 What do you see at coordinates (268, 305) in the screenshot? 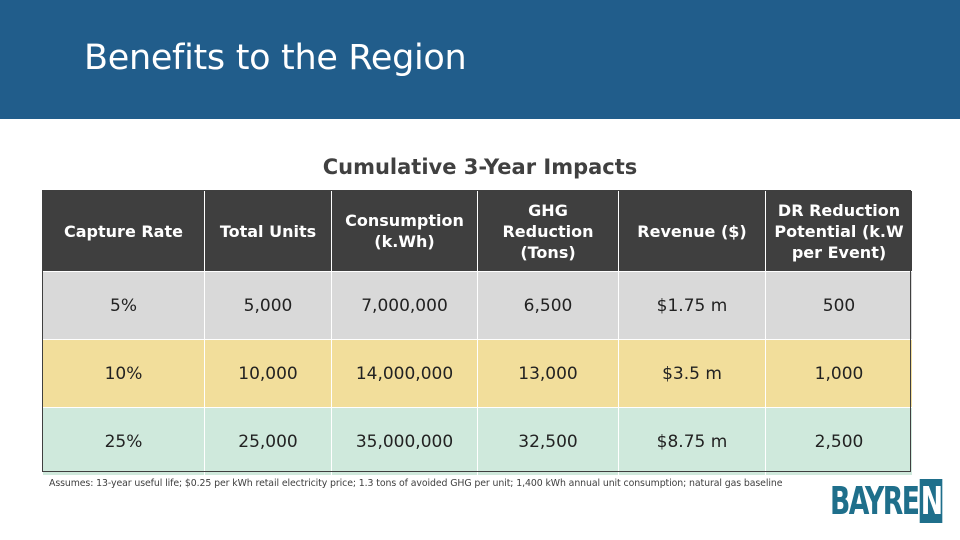
I see `cell-total-units: 5,000` at bounding box center [268, 305].